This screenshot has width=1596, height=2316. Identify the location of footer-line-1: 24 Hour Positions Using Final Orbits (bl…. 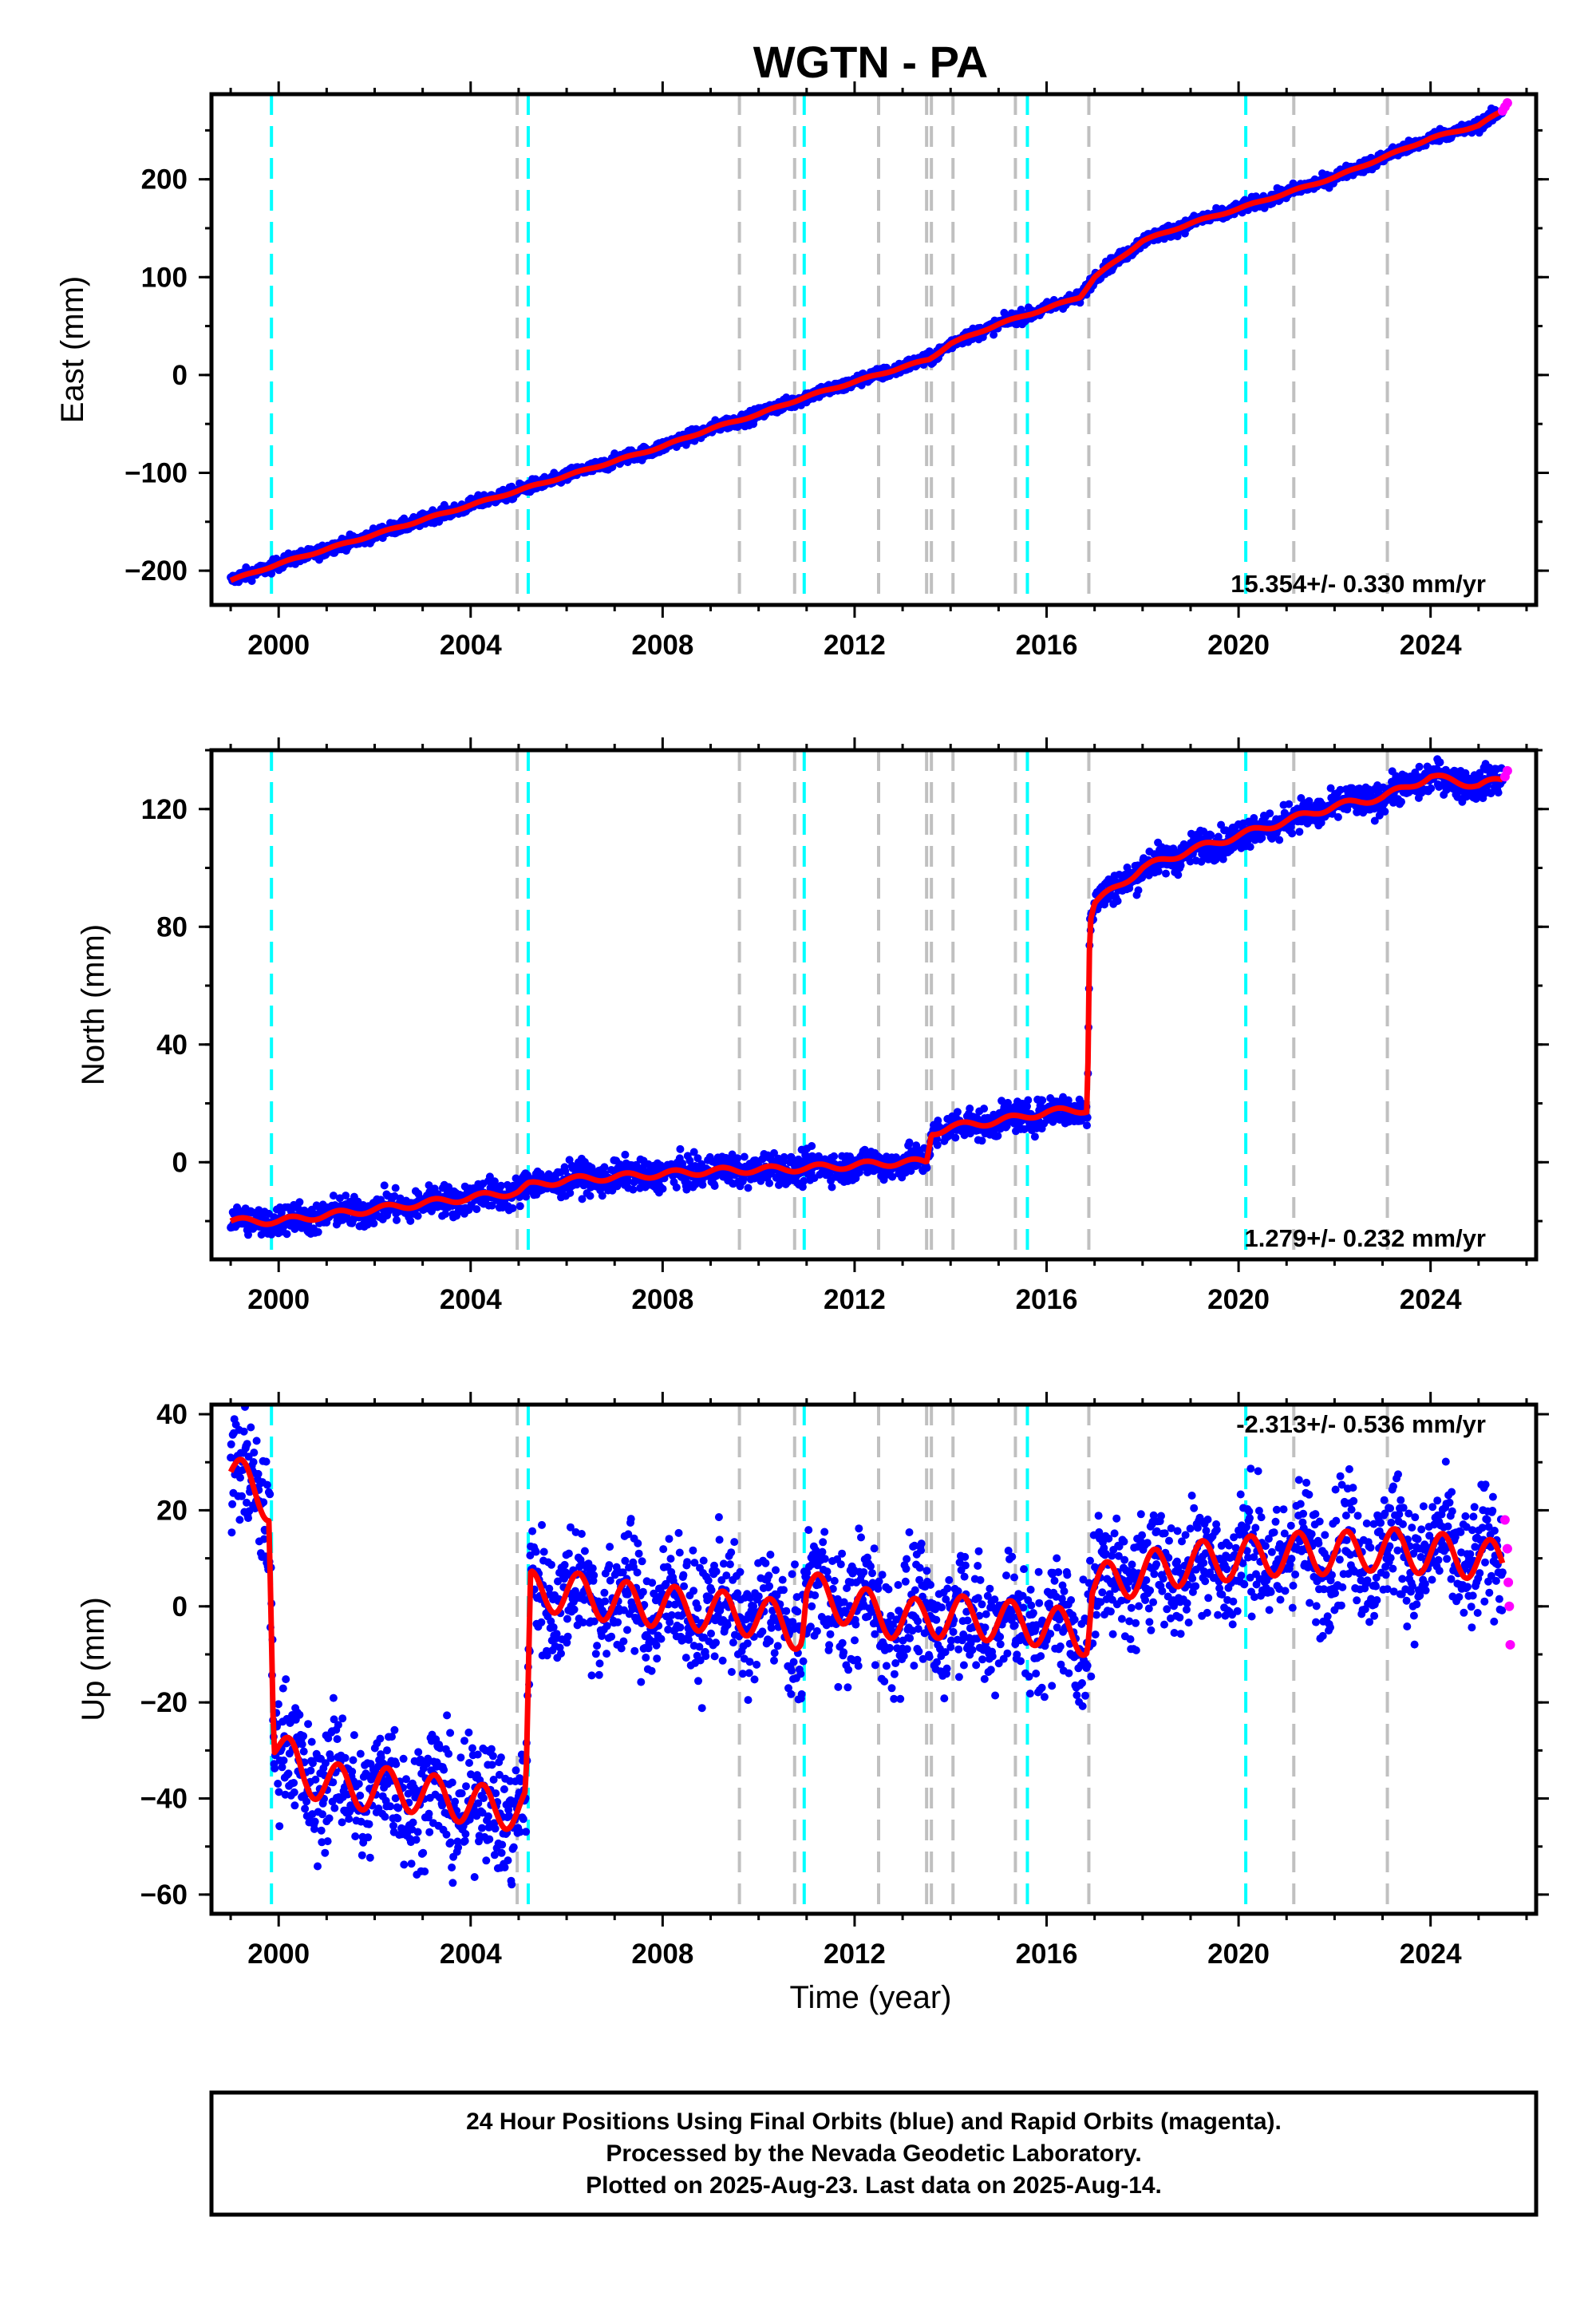
(874, 2122).